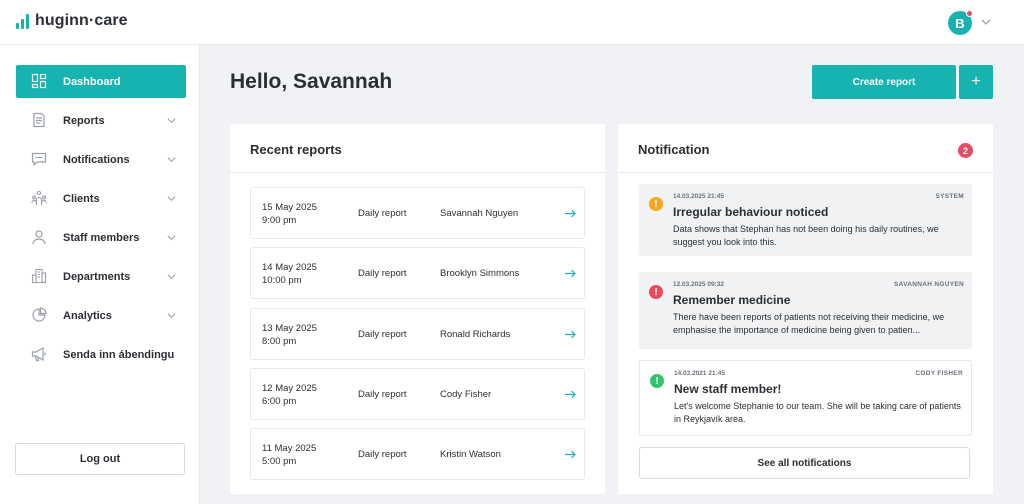 Image resolution: width=1024 pixels, height=504 pixels. I want to click on sidebar-item-label: Staff members, so click(101, 237).